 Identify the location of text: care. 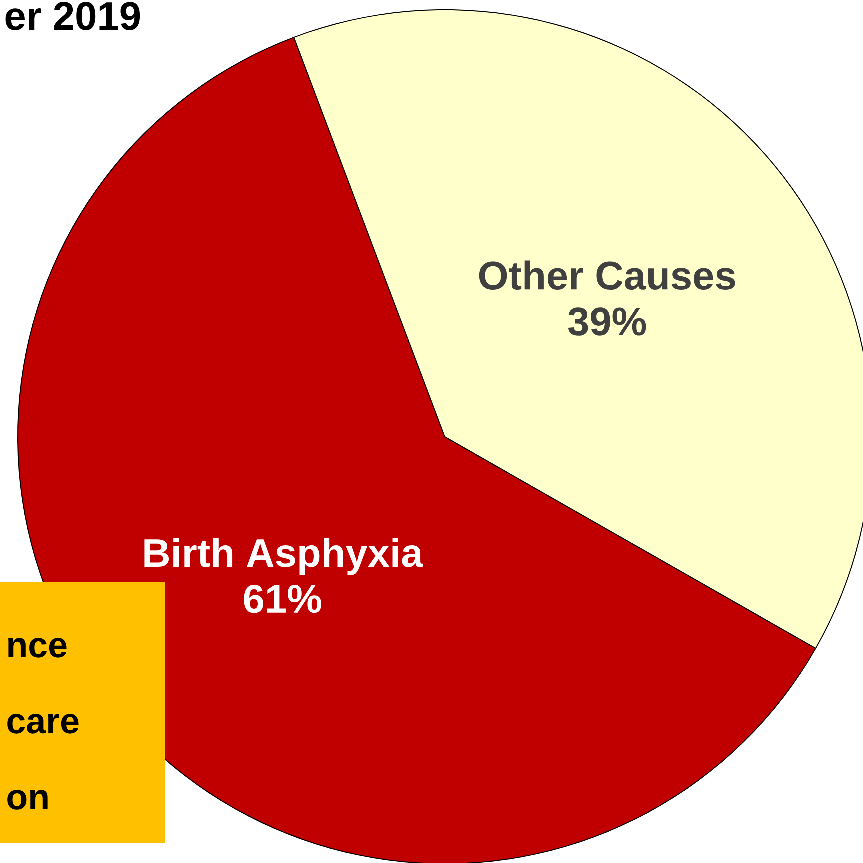
(43, 724).